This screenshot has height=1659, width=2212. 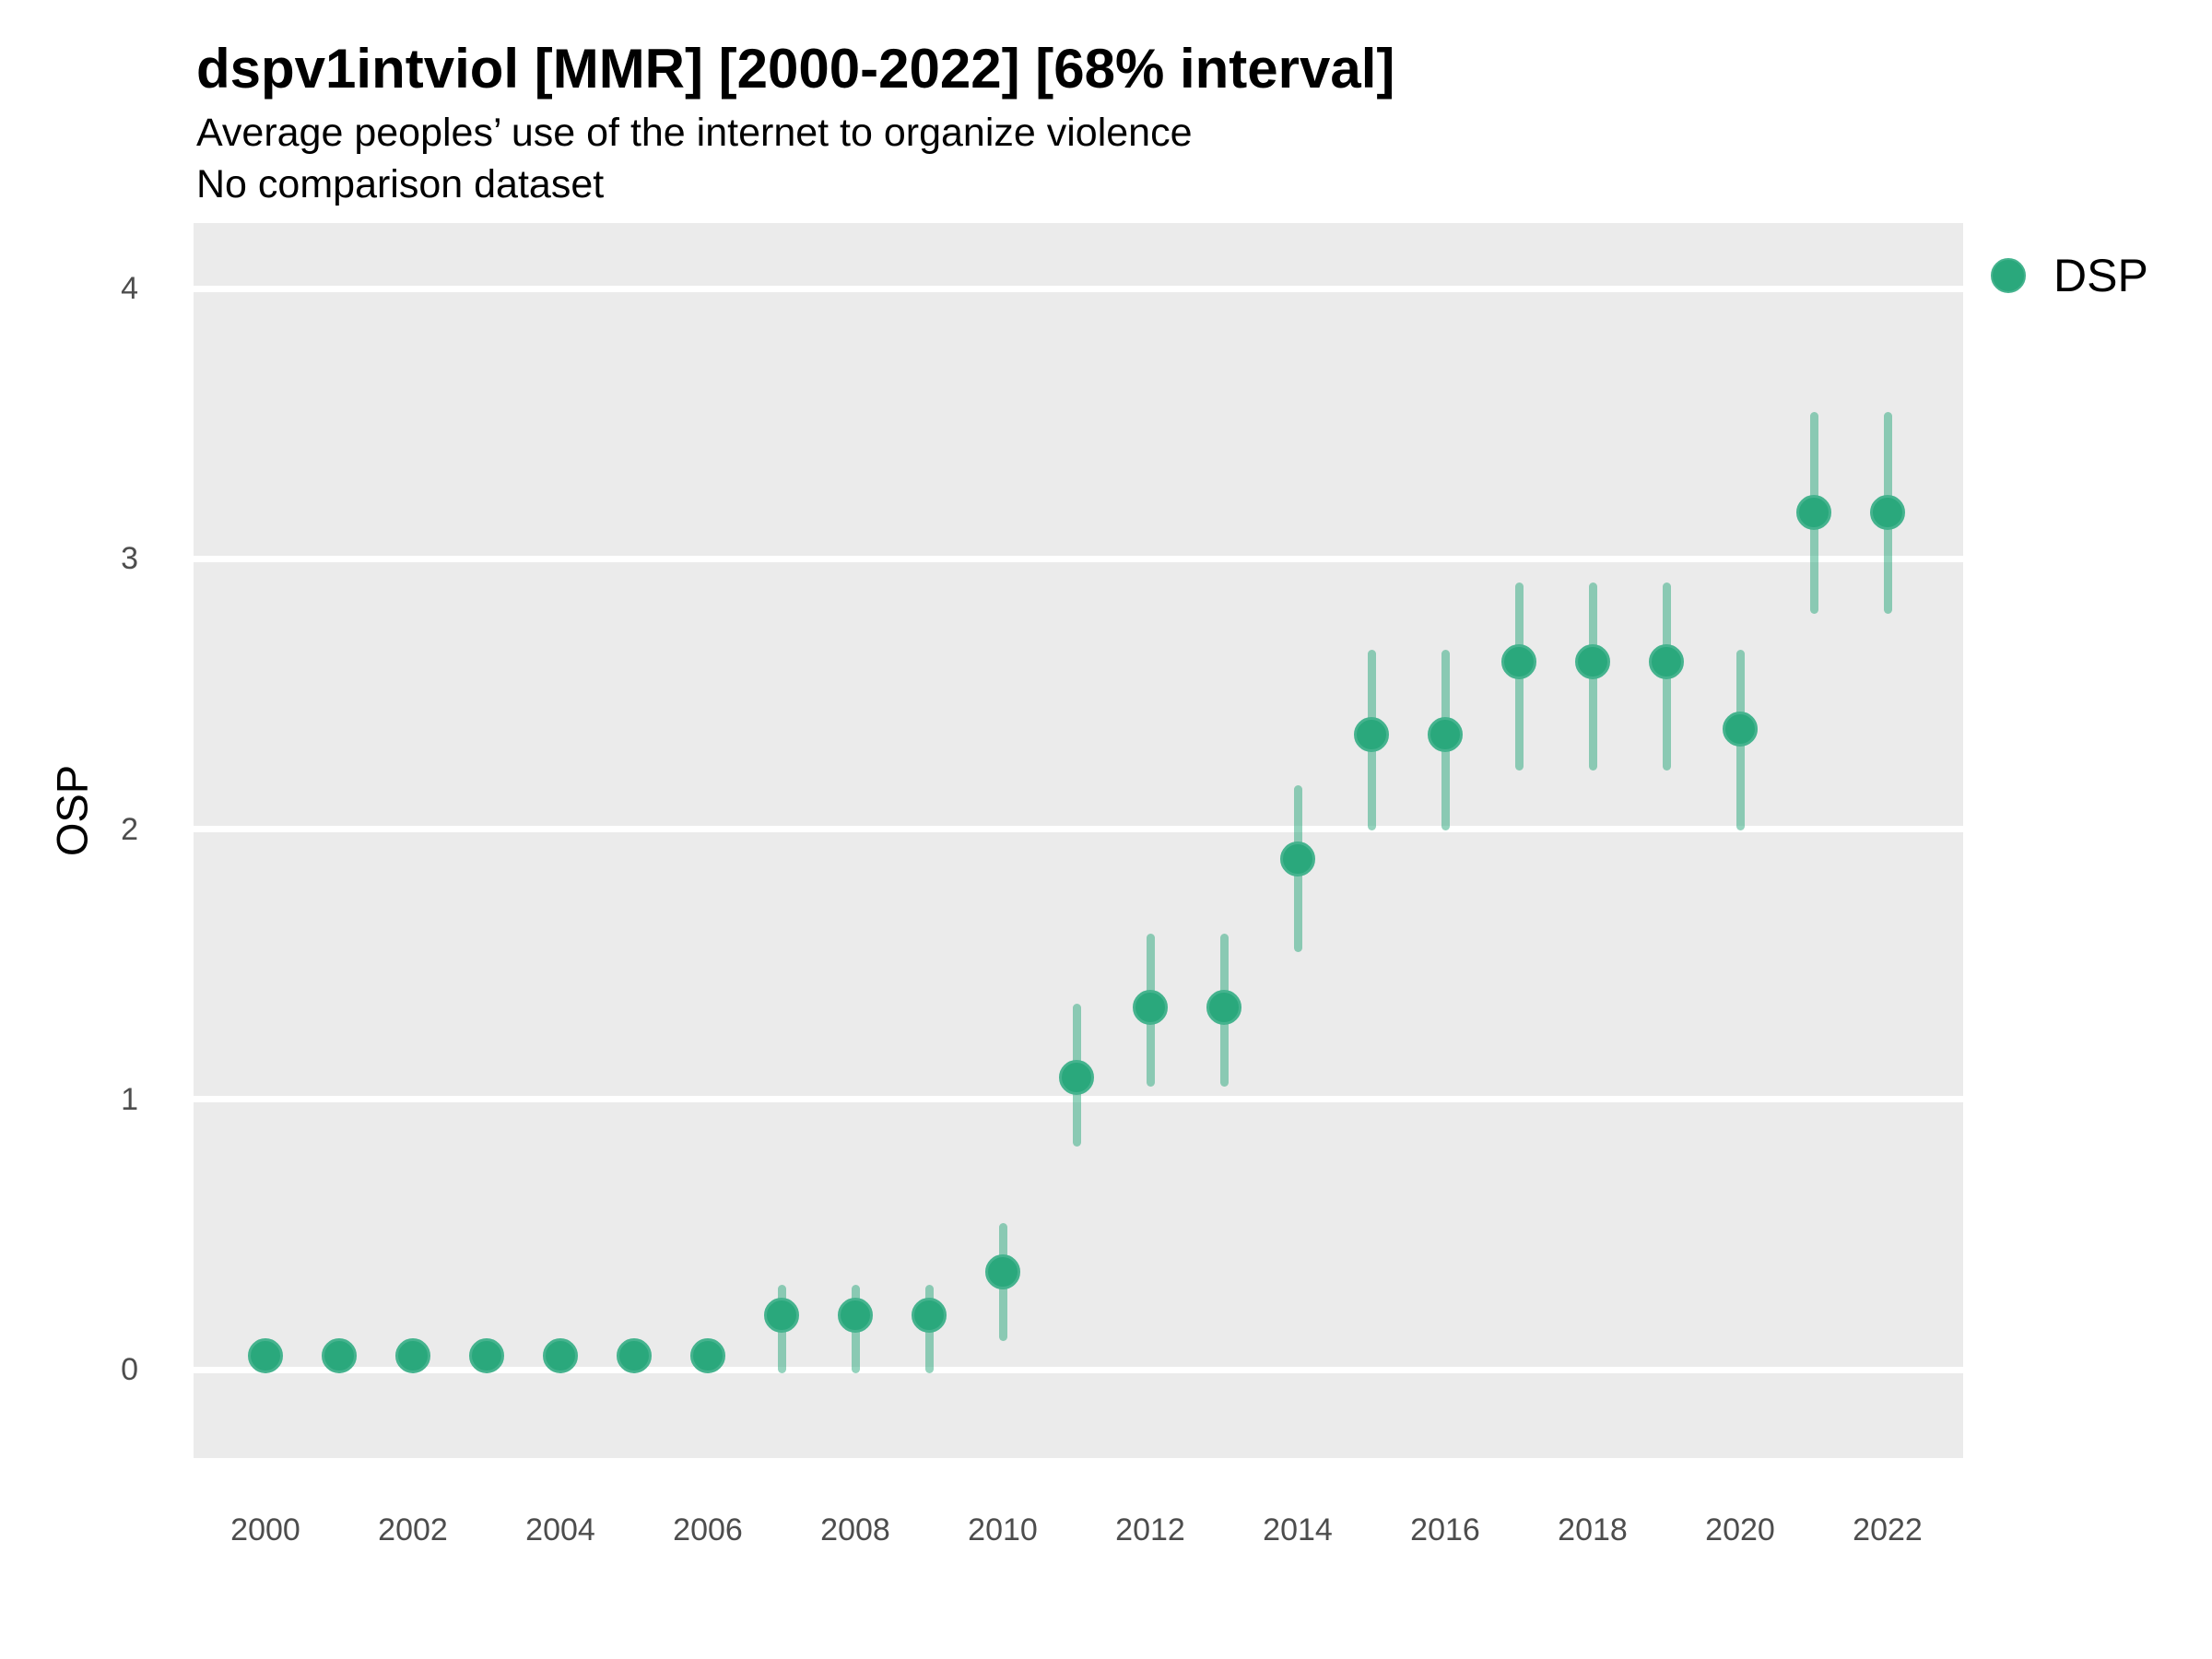 I want to click on chart-subtitle-line-2: No comparison dataset, so click(x=400, y=184).